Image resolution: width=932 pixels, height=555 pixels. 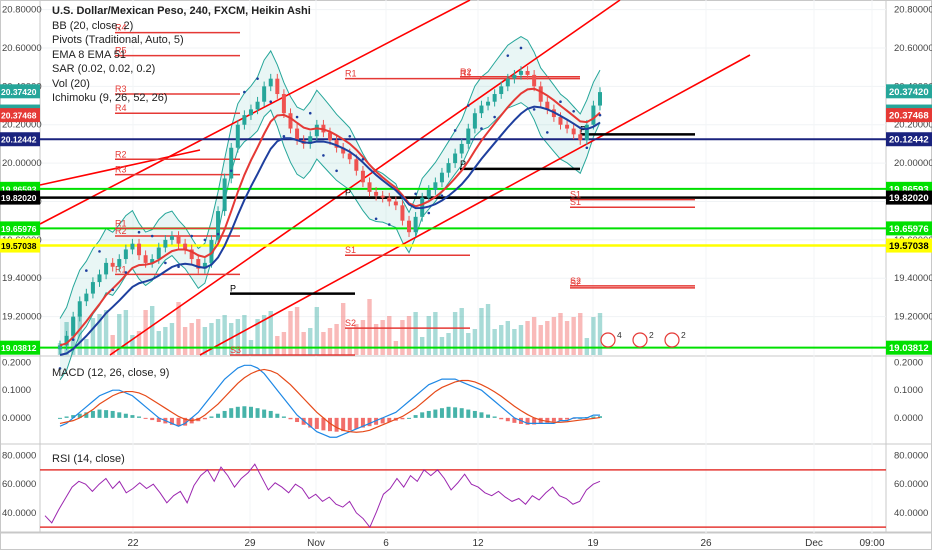 What do you see at coordinates (93, 25) in the screenshot?
I see `indicator-bb: BB (20, close, 2)` at bounding box center [93, 25].